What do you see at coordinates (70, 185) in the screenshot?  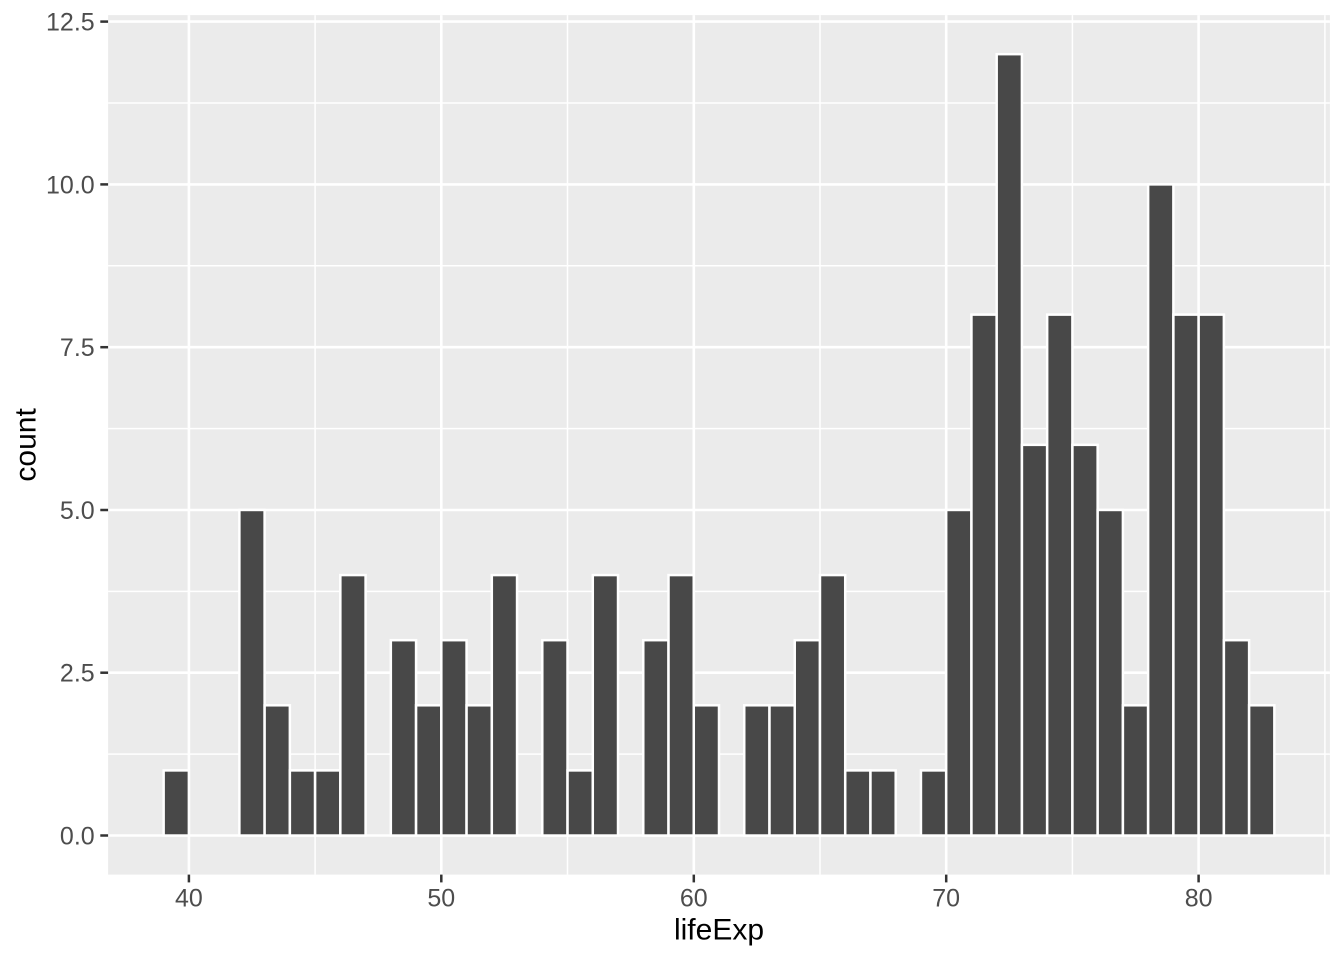 I see `svg-text: 10.0` at bounding box center [70, 185].